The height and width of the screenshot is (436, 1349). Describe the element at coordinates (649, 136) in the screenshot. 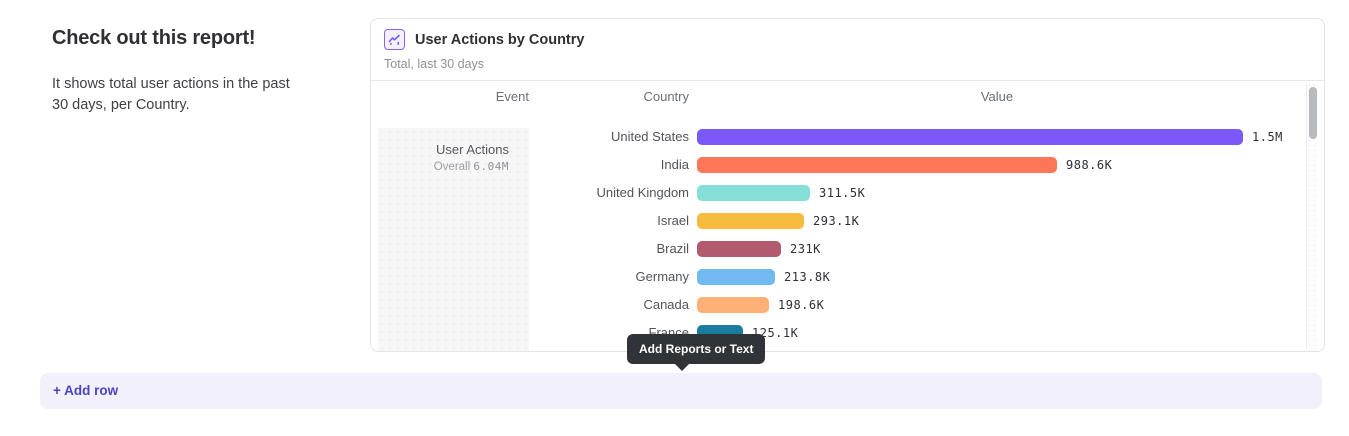

I see `country-label: United States` at that location.